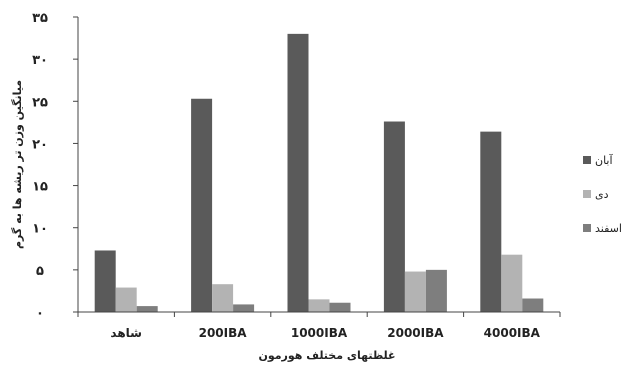 The width and height of the screenshot is (639, 369). I want to click on legend: آبان دی اسفند, so click(602, 194).